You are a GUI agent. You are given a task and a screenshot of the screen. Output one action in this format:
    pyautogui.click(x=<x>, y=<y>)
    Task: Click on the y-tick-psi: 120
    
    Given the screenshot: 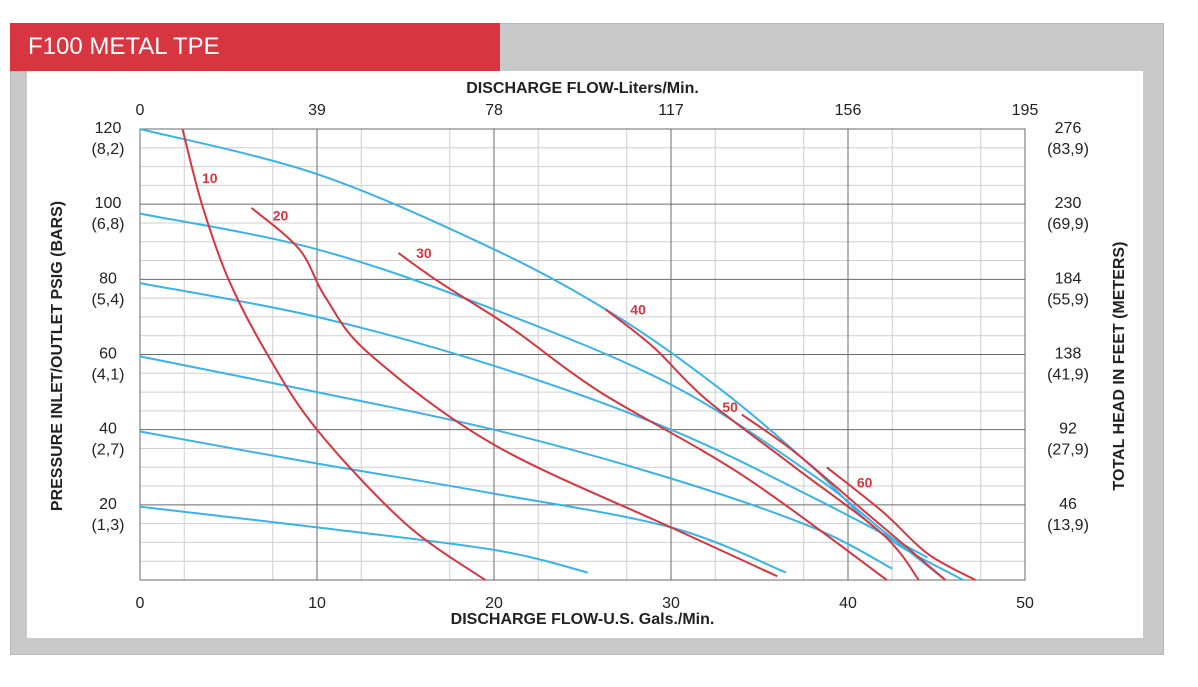 What is the action you would take?
    pyautogui.click(x=108, y=128)
    